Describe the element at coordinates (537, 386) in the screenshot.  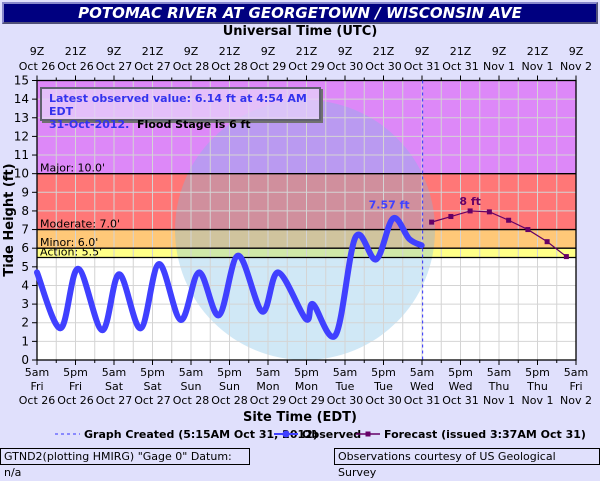
I see `bottom-tick-label: Thu` at that location.